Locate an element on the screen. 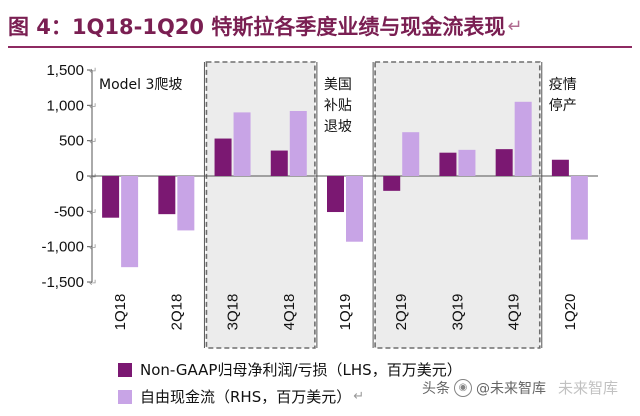 Image resolution: width=640 pixels, height=416 pixels. x-tick-label: 1Q20 is located at coordinates (570, 312).